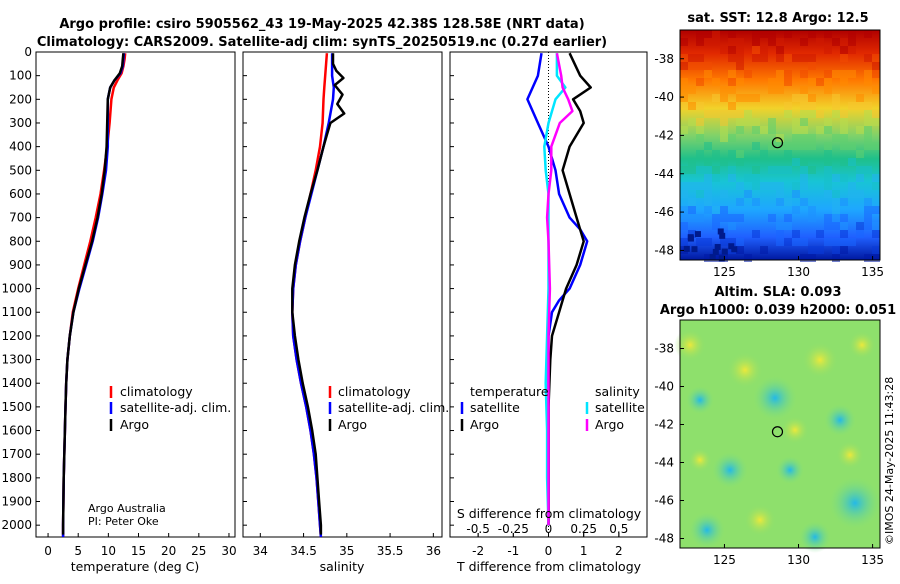 The height and width of the screenshot is (584, 900). I want to click on x-tick-label: -1, so click(513, 551).